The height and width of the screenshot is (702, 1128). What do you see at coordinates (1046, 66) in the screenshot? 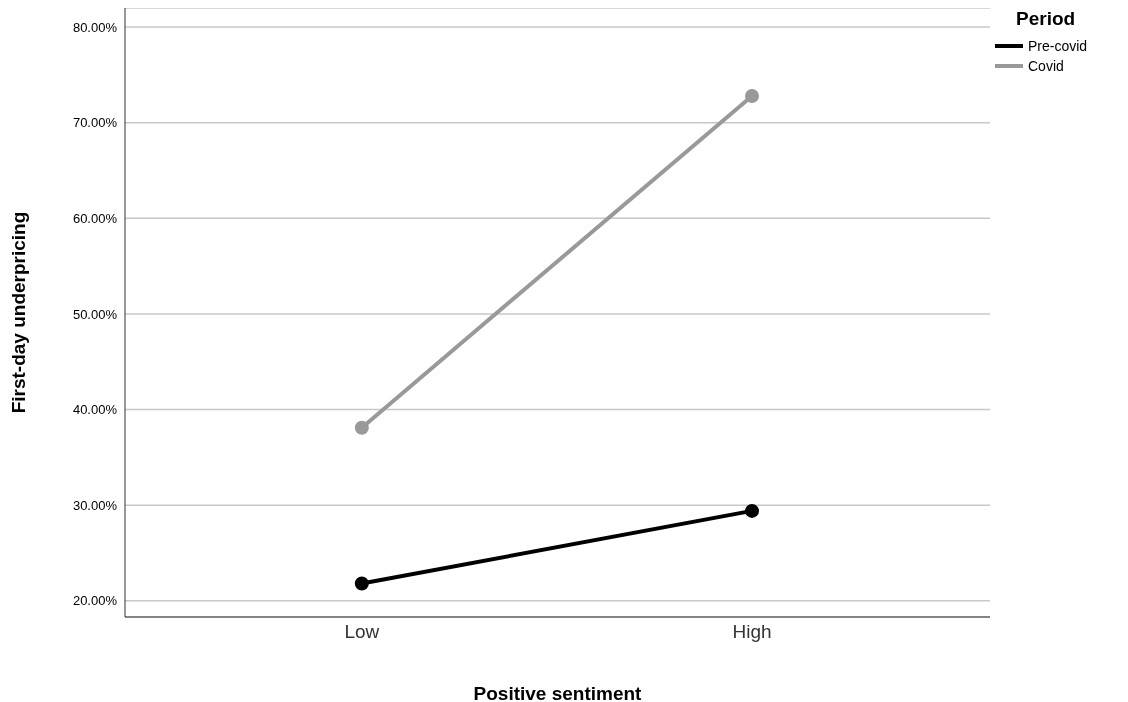
I see `legend-label: Covid` at bounding box center [1046, 66].